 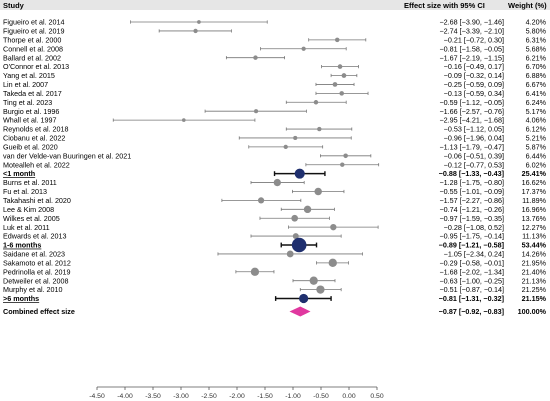 I want to click on ci-text: −0.95 [−1.75, −0.14], so click(x=471, y=236).